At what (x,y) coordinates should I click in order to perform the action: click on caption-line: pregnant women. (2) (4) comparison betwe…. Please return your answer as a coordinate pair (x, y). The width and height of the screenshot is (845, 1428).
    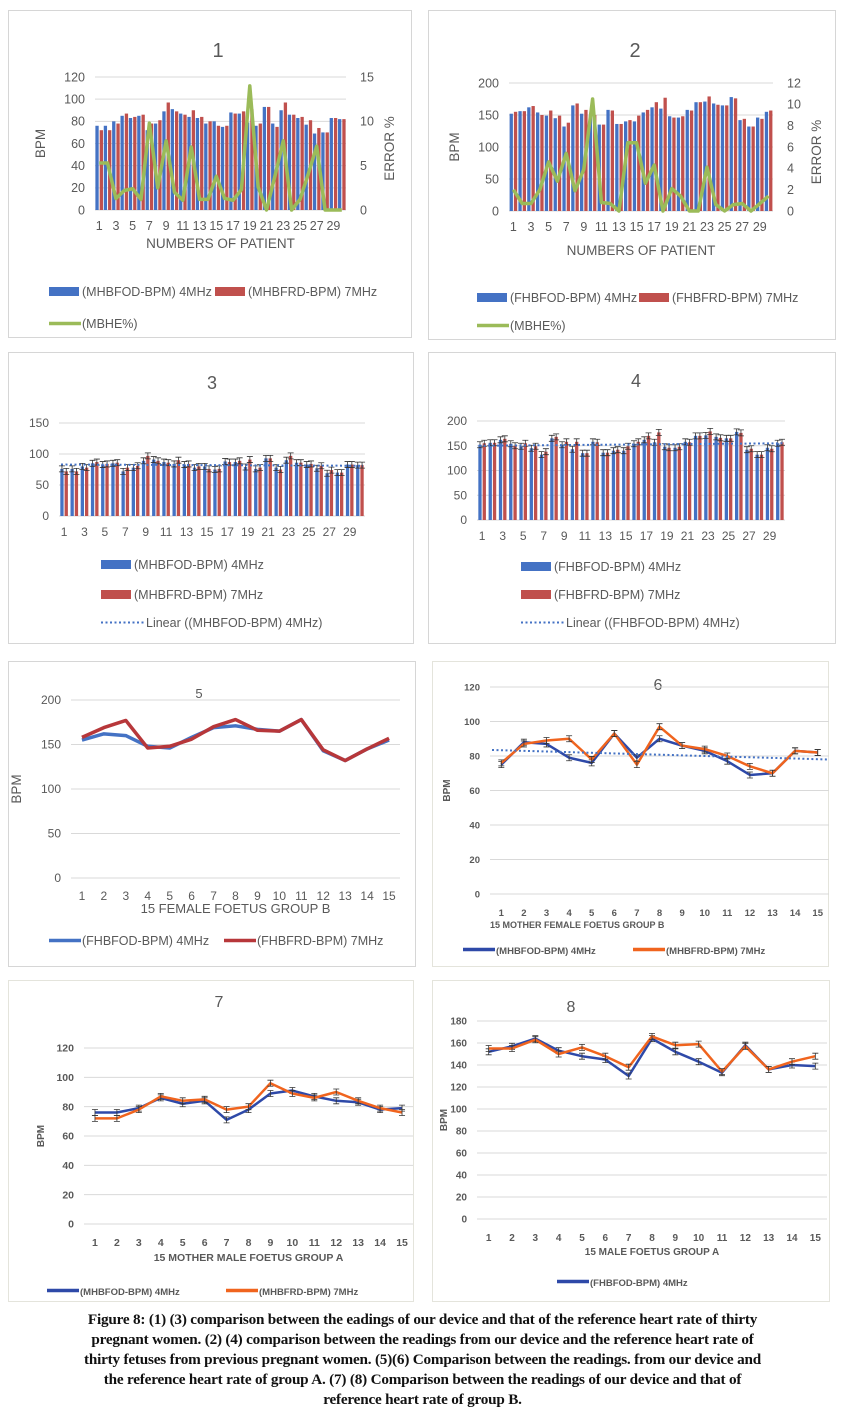
    Looking at the image, I should click on (422, 1339).